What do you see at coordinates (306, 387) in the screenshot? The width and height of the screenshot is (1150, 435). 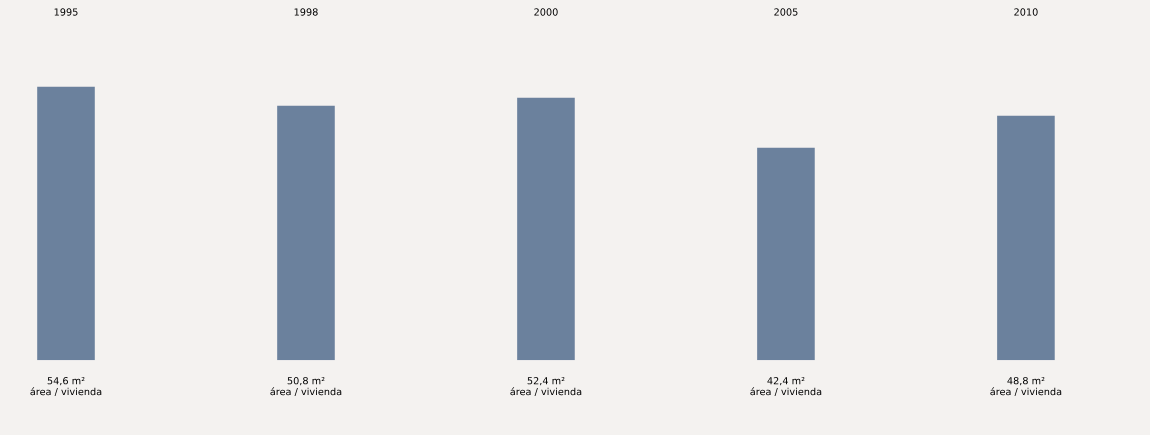 I see `data-label: 50,8 m² área / vivienda` at bounding box center [306, 387].